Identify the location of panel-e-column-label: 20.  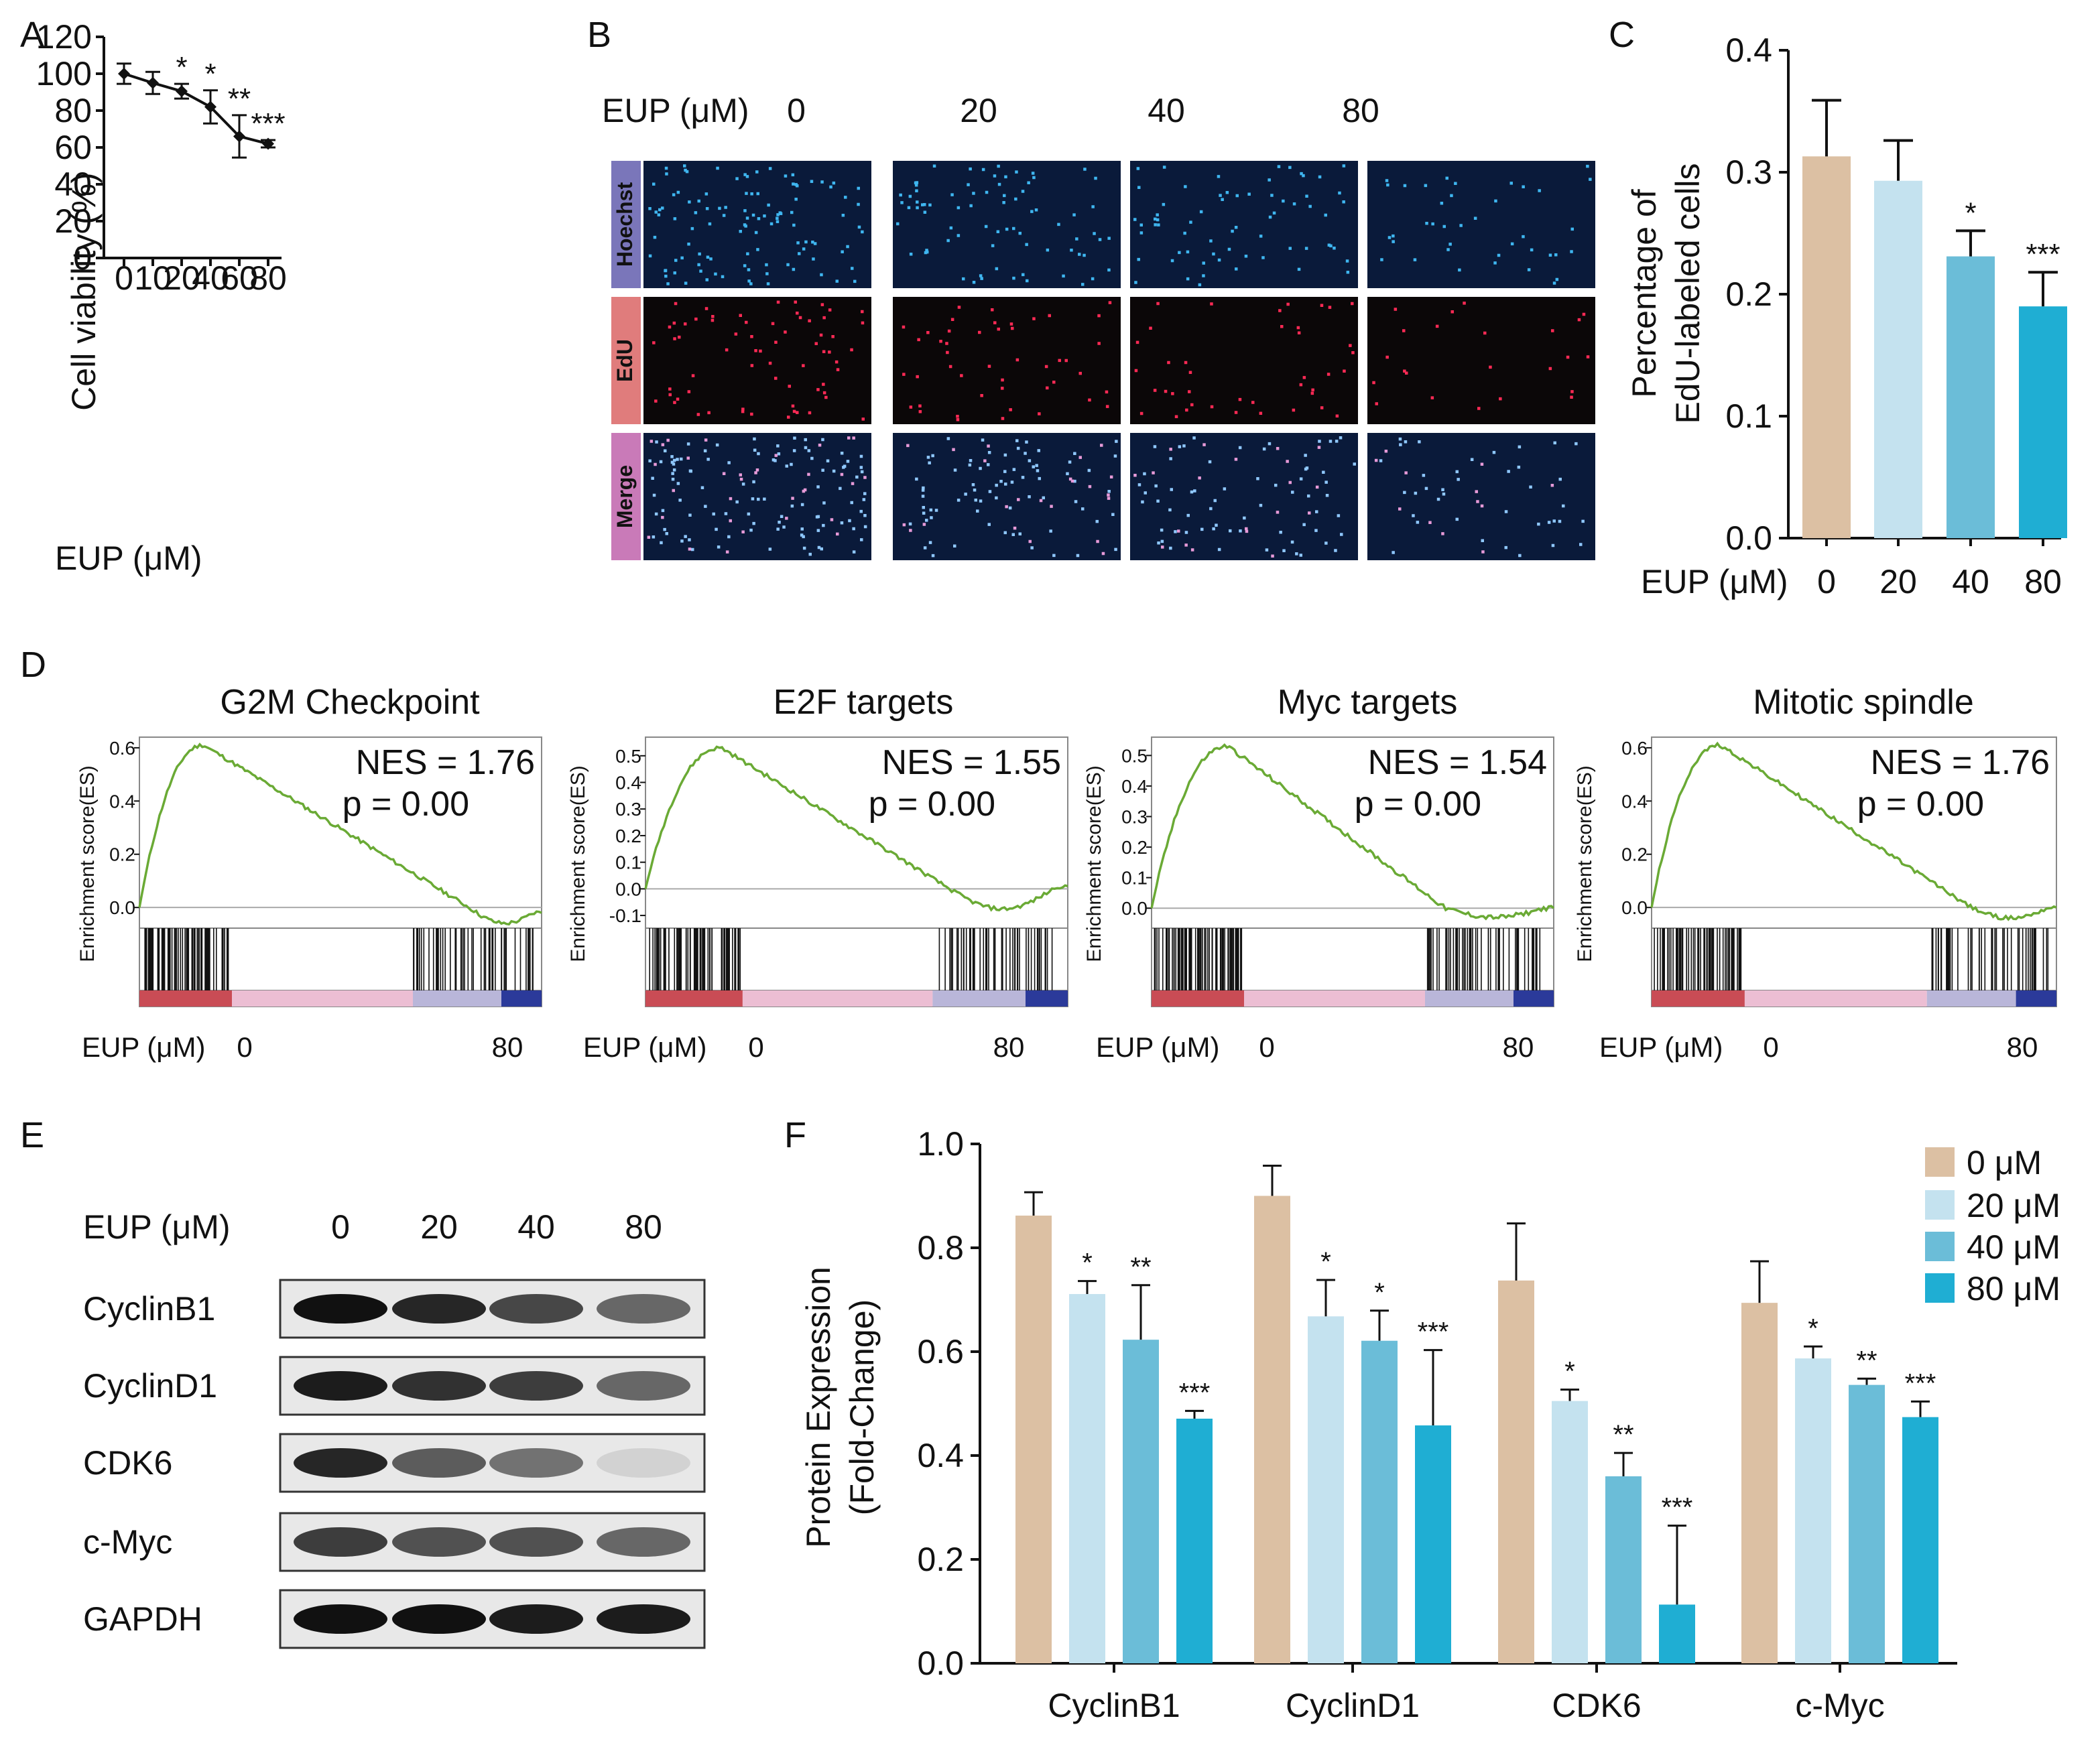
(439, 1227).